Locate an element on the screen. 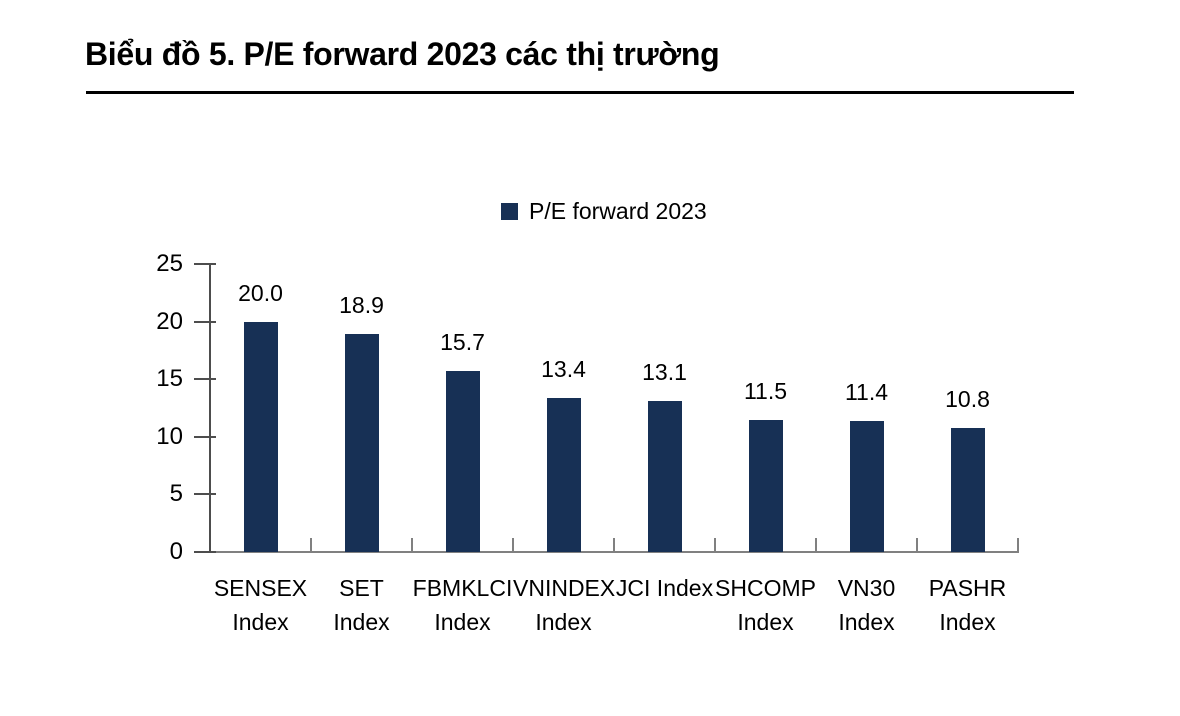 This screenshot has width=1180, height=716. x-category-label-line: SHCOMP is located at coordinates (765, 588).